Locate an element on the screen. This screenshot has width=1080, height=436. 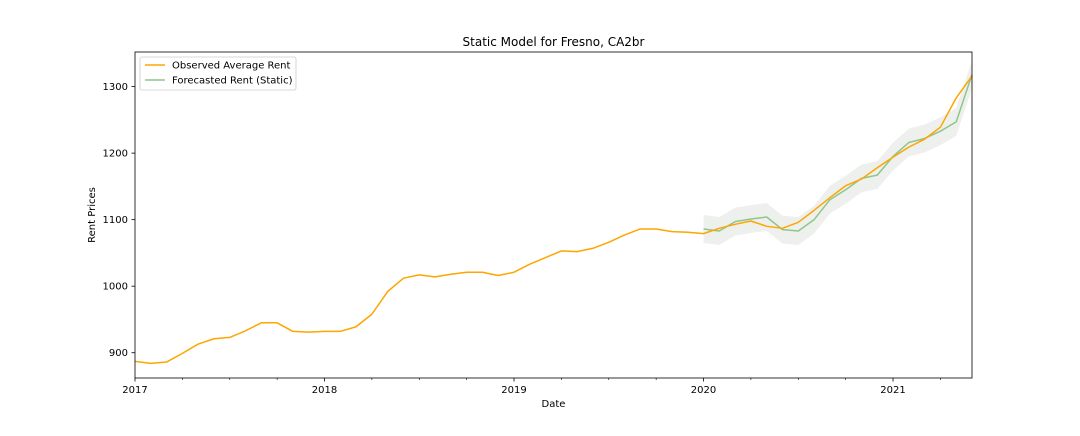
confidence-band is located at coordinates (837, 152).